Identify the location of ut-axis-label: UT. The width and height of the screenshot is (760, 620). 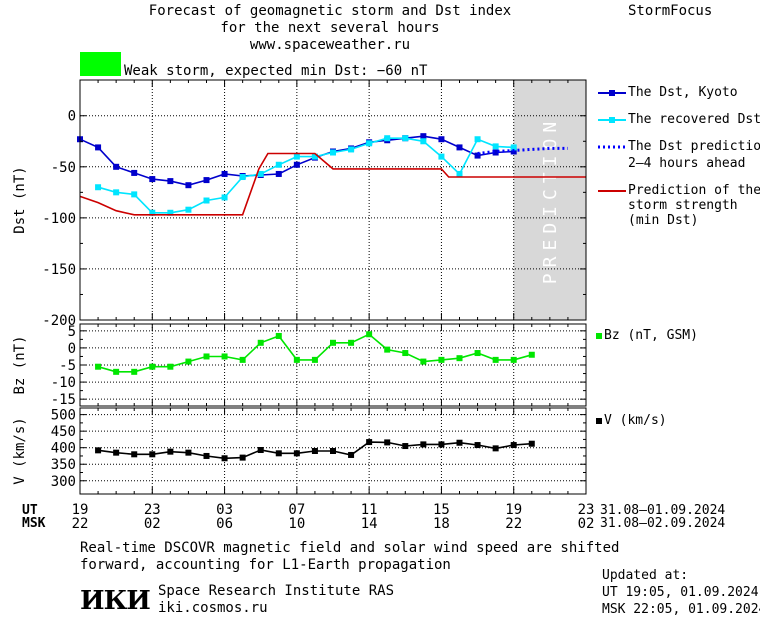
(30, 510).